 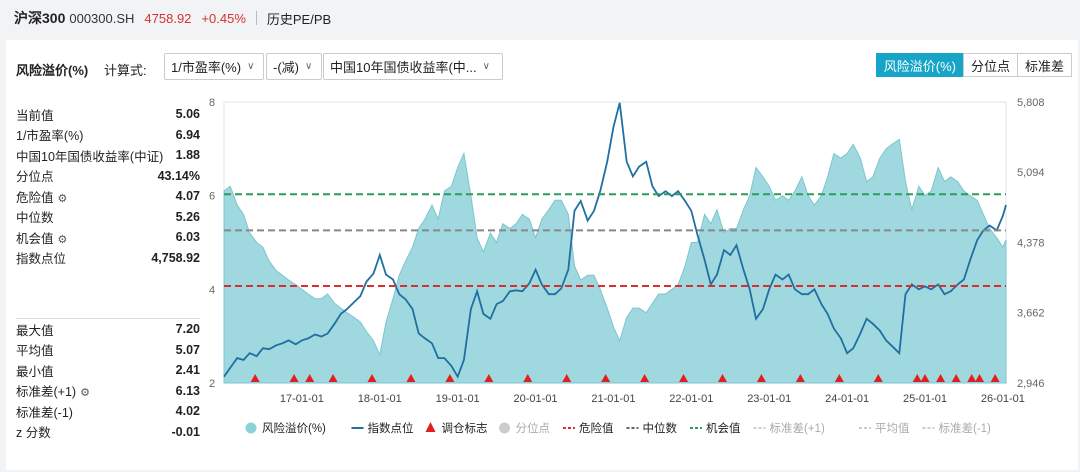 I want to click on x-tick: 23-01-01, so click(x=769, y=399).